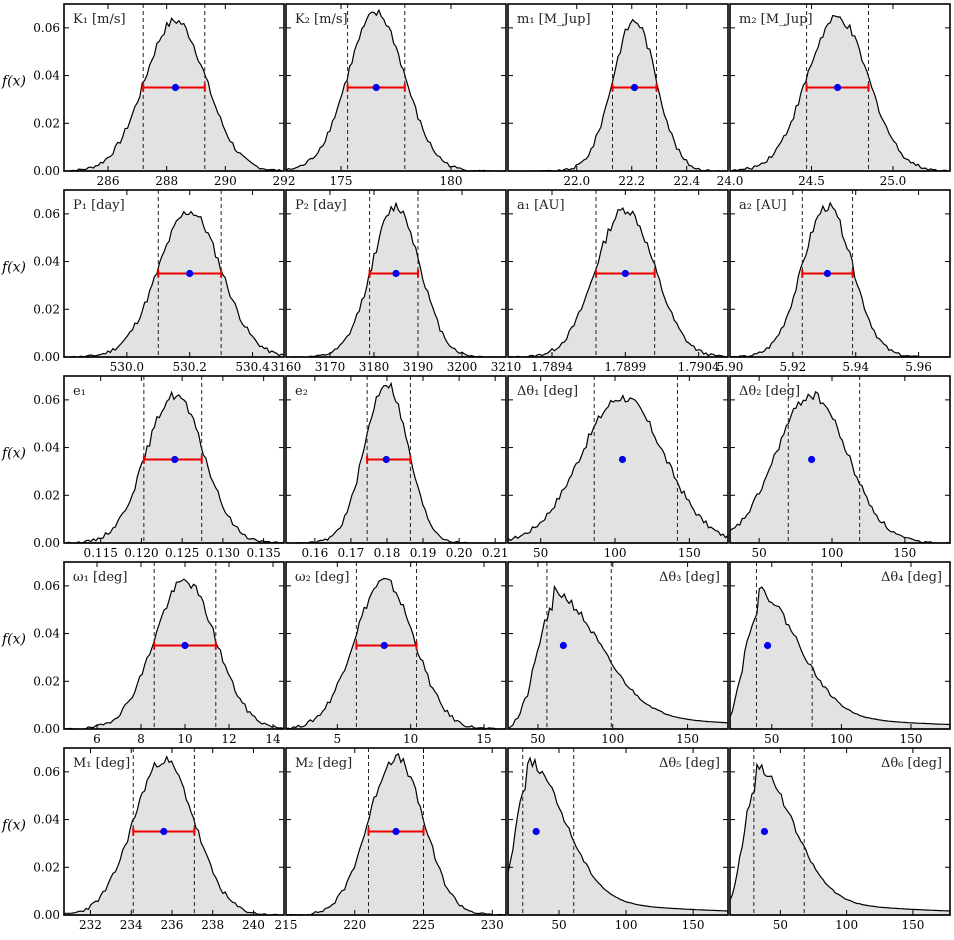 The width and height of the screenshot is (954, 940). What do you see at coordinates (686, 181) in the screenshot?
I see `x-tick-label: 22.4` at bounding box center [686, 181].